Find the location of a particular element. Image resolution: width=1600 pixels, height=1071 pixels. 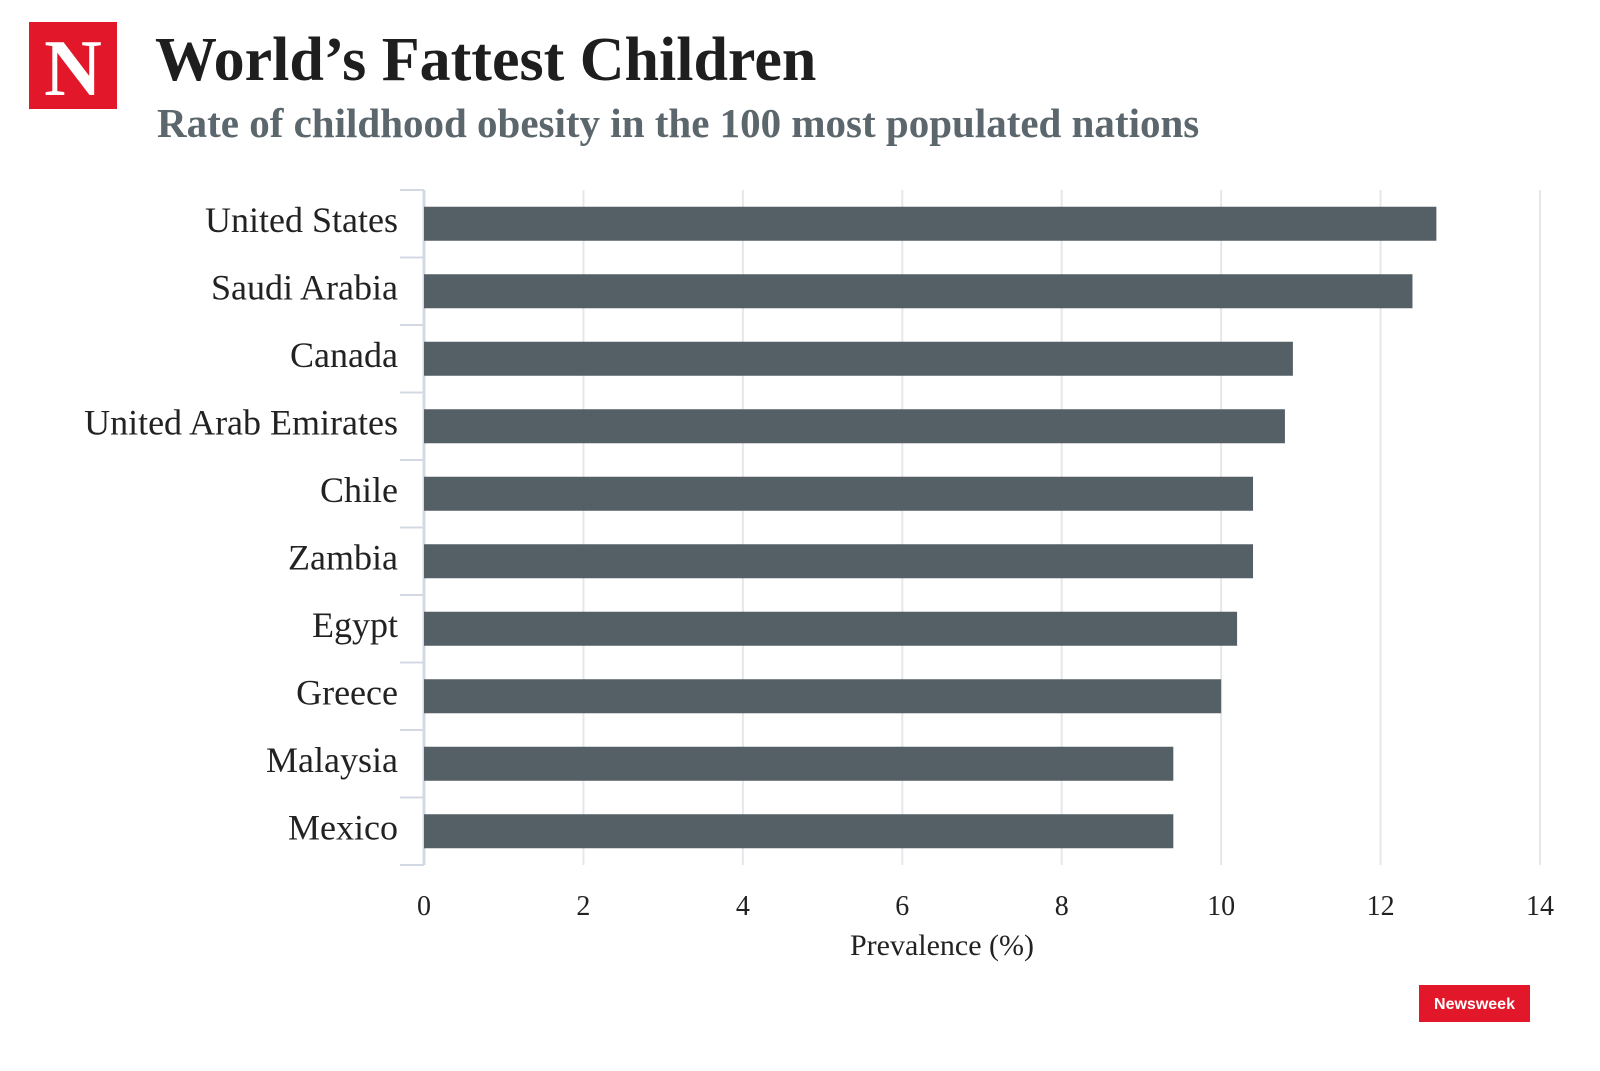

brand-box is located at coordinates (1474, 1003).